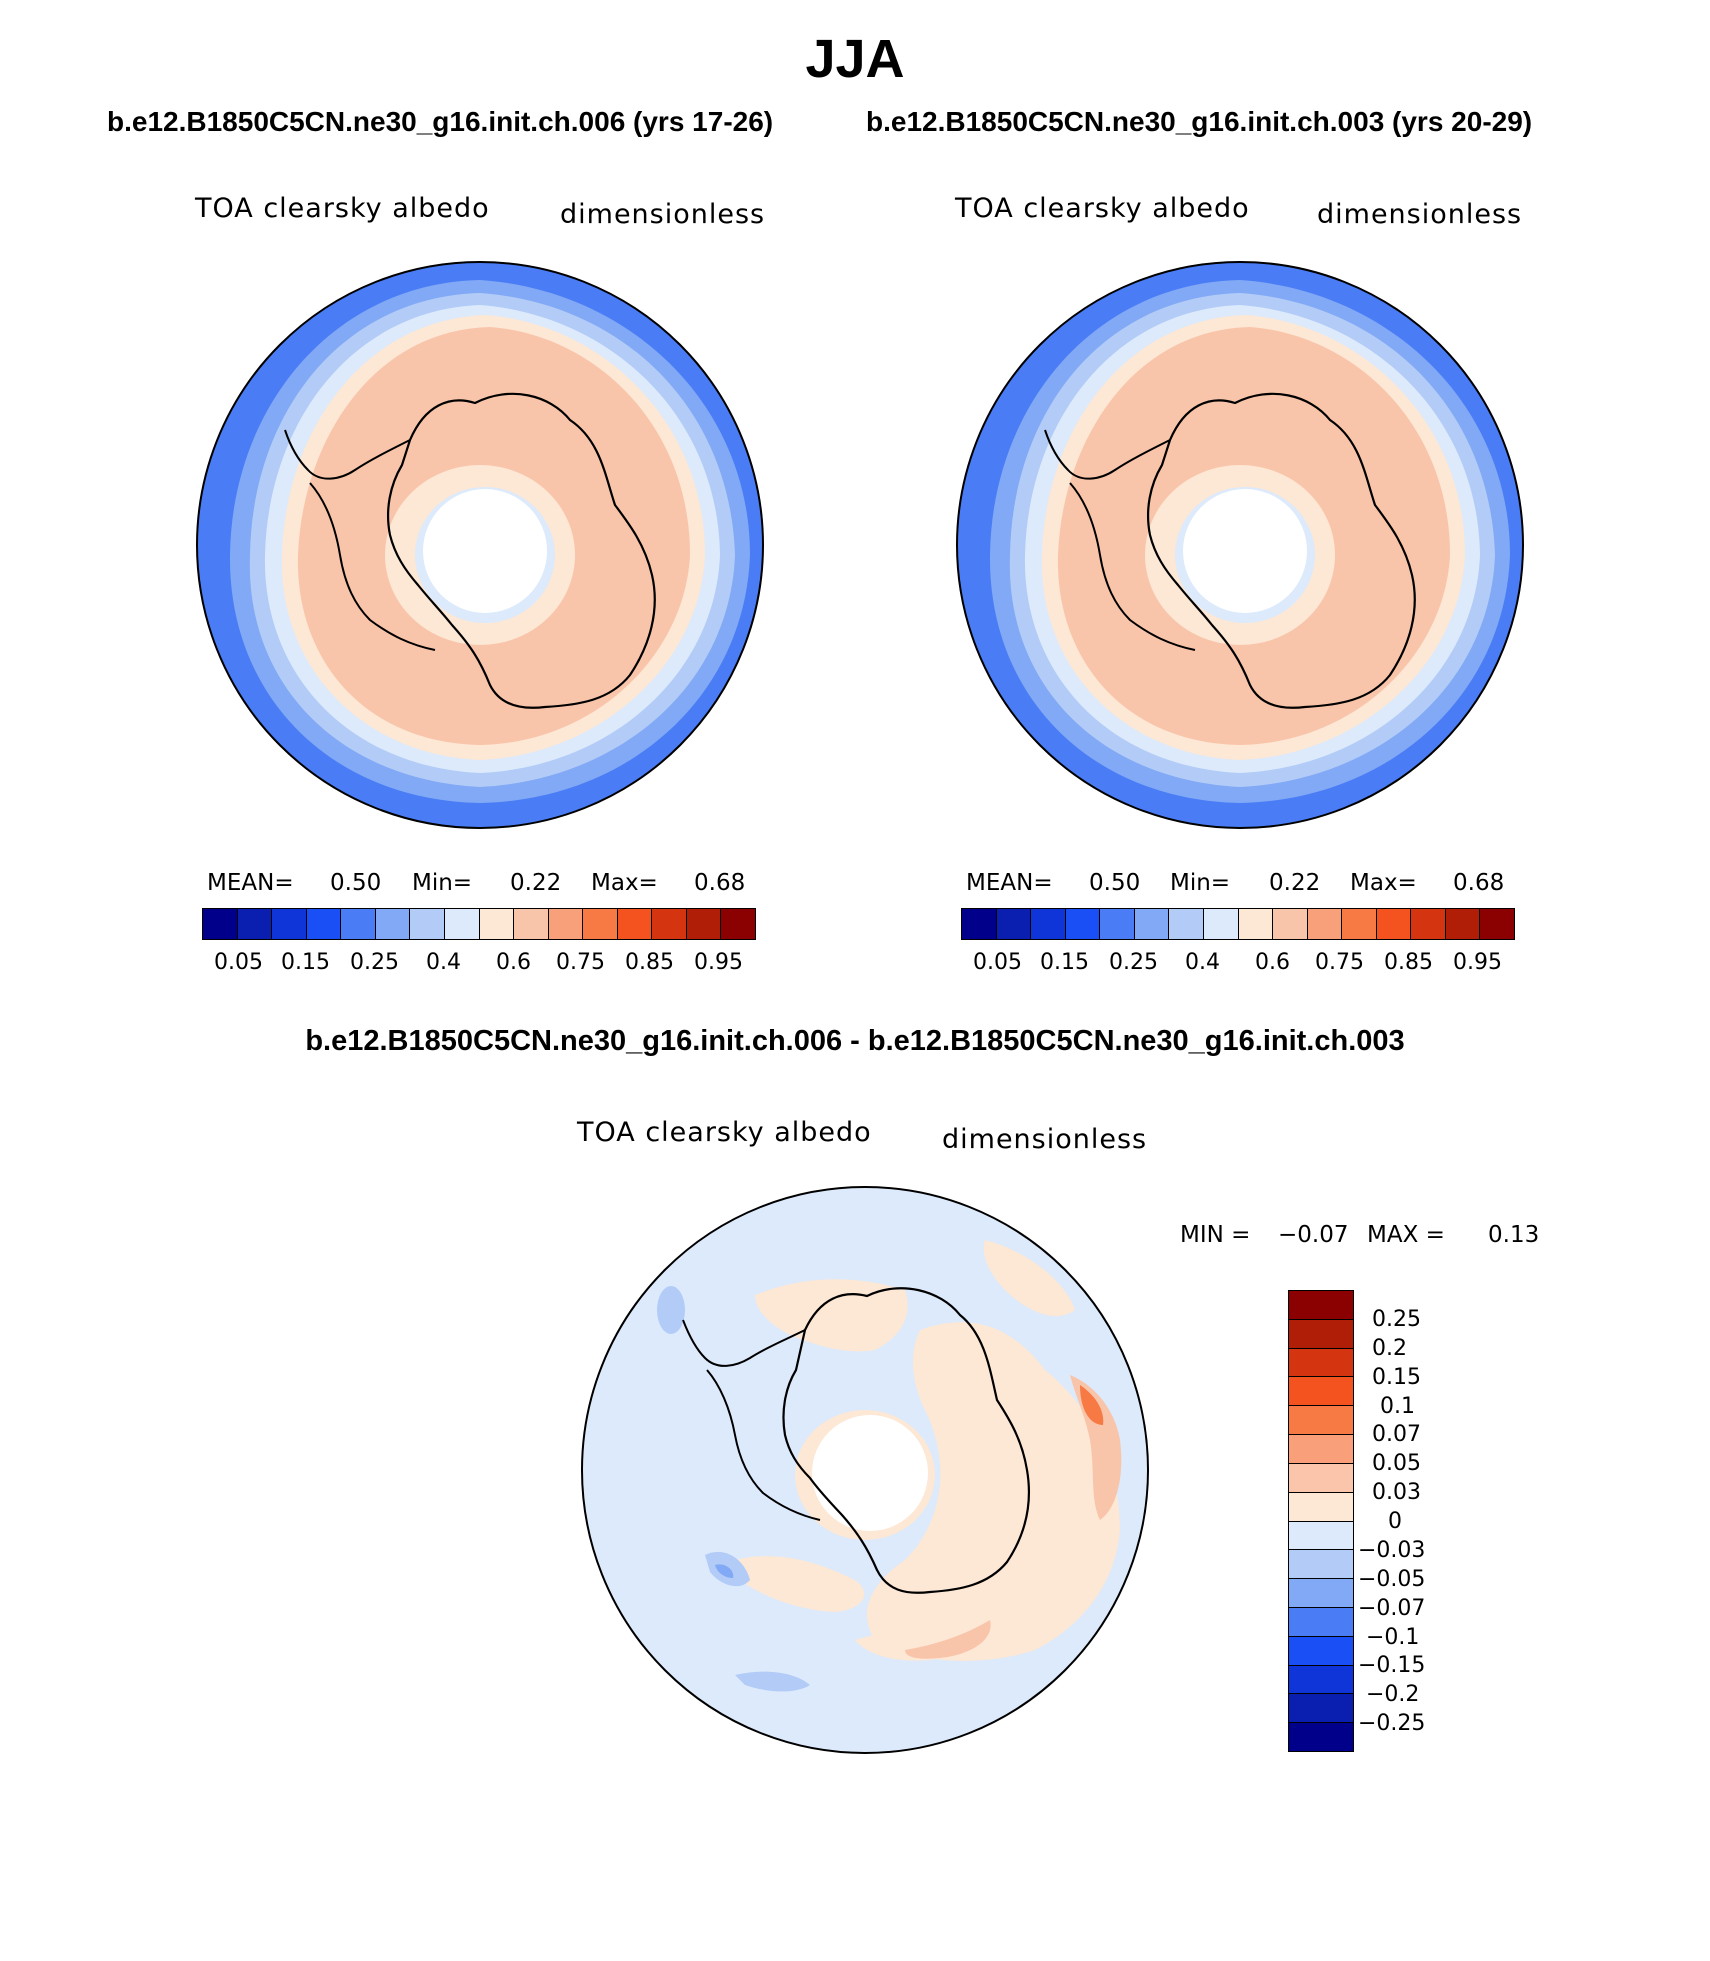 The width and height of the screenshot is (1710, 1961). What do you see at coordinates (1009, 883) in the screenshot?
I see `panel2-mean-label: MEAN=` at bounding box center [1009, 883].